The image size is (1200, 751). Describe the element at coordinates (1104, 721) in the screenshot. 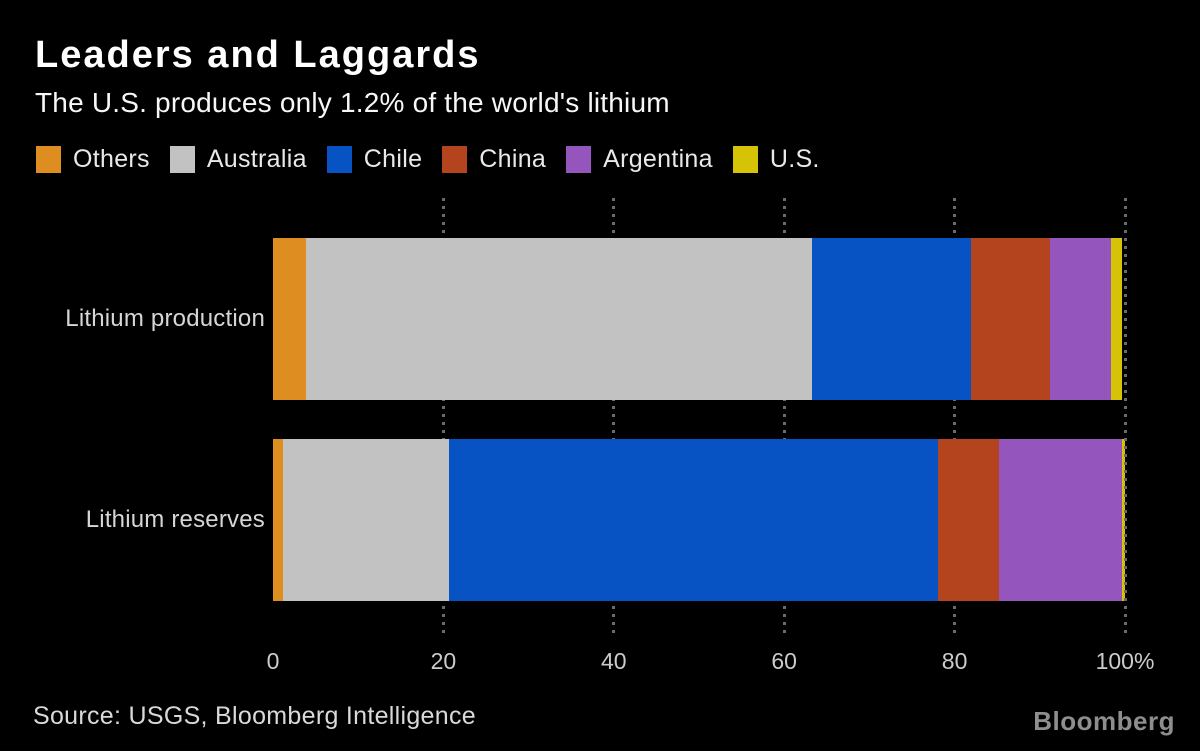

I see `bloomberg-logo: Bloomberg` at that location.